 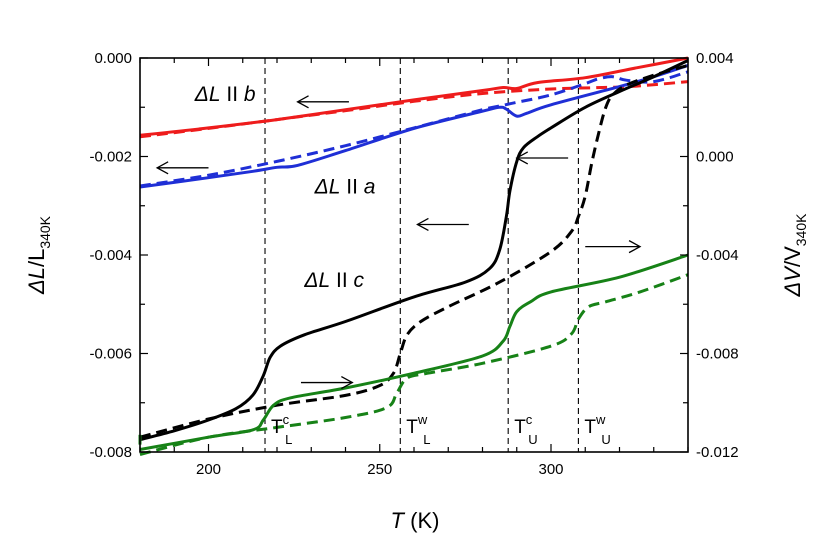 I want to click on label-b: ΔL II b, so click(x=225, y=94).